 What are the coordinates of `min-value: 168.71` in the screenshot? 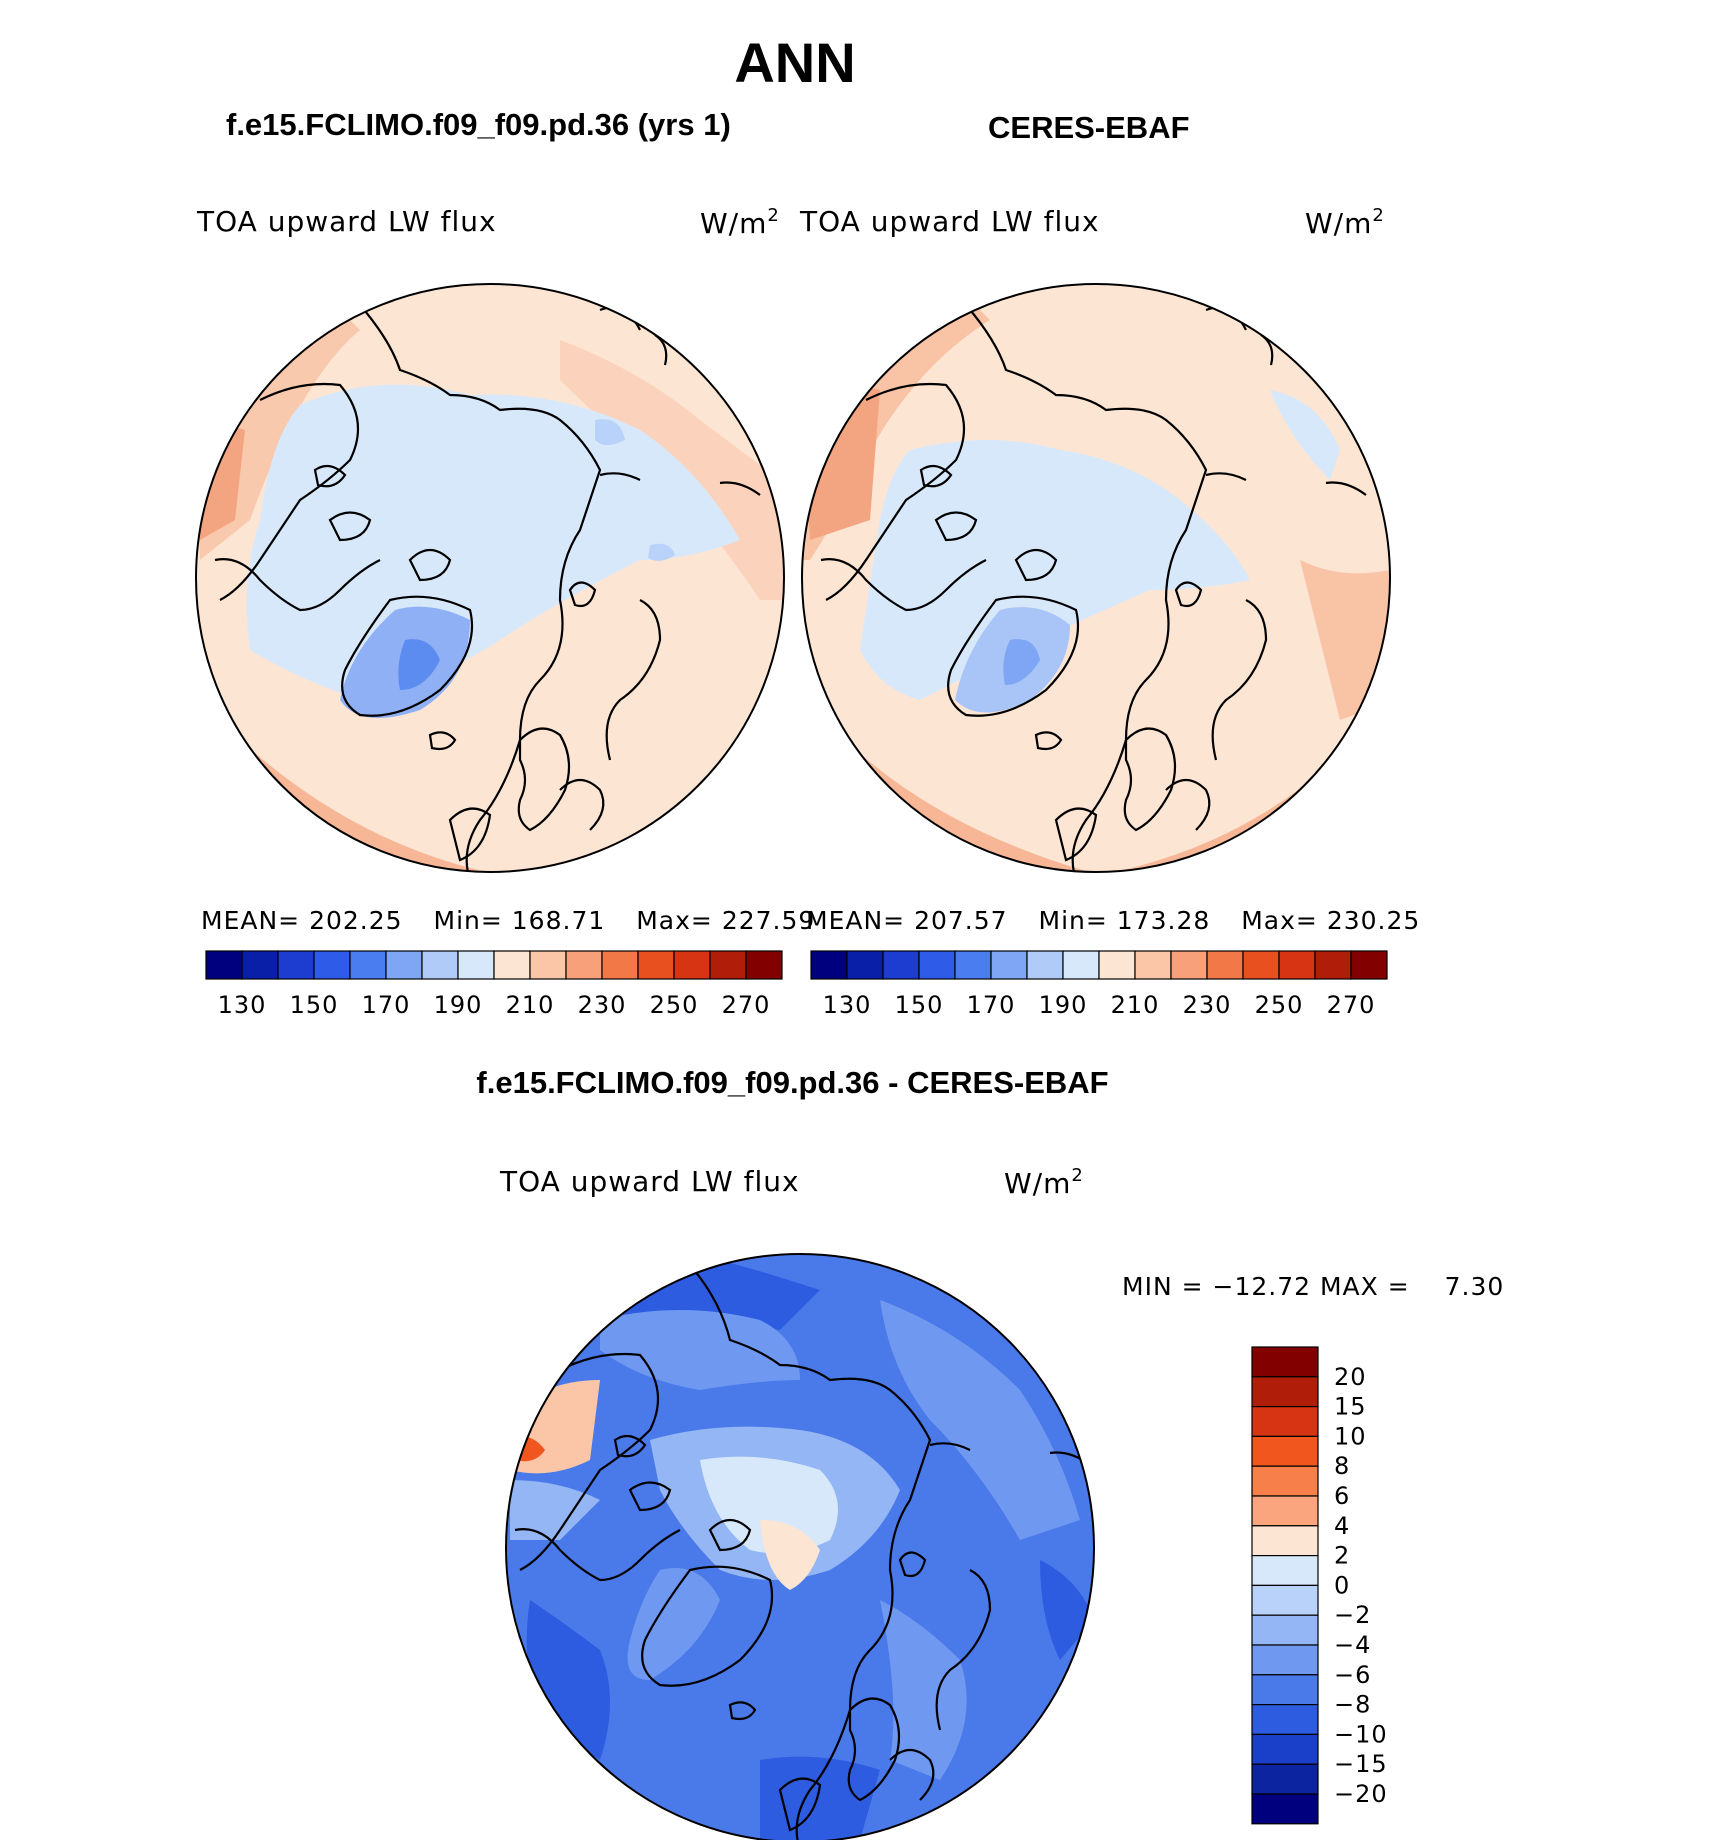 It's located at (558, 920).